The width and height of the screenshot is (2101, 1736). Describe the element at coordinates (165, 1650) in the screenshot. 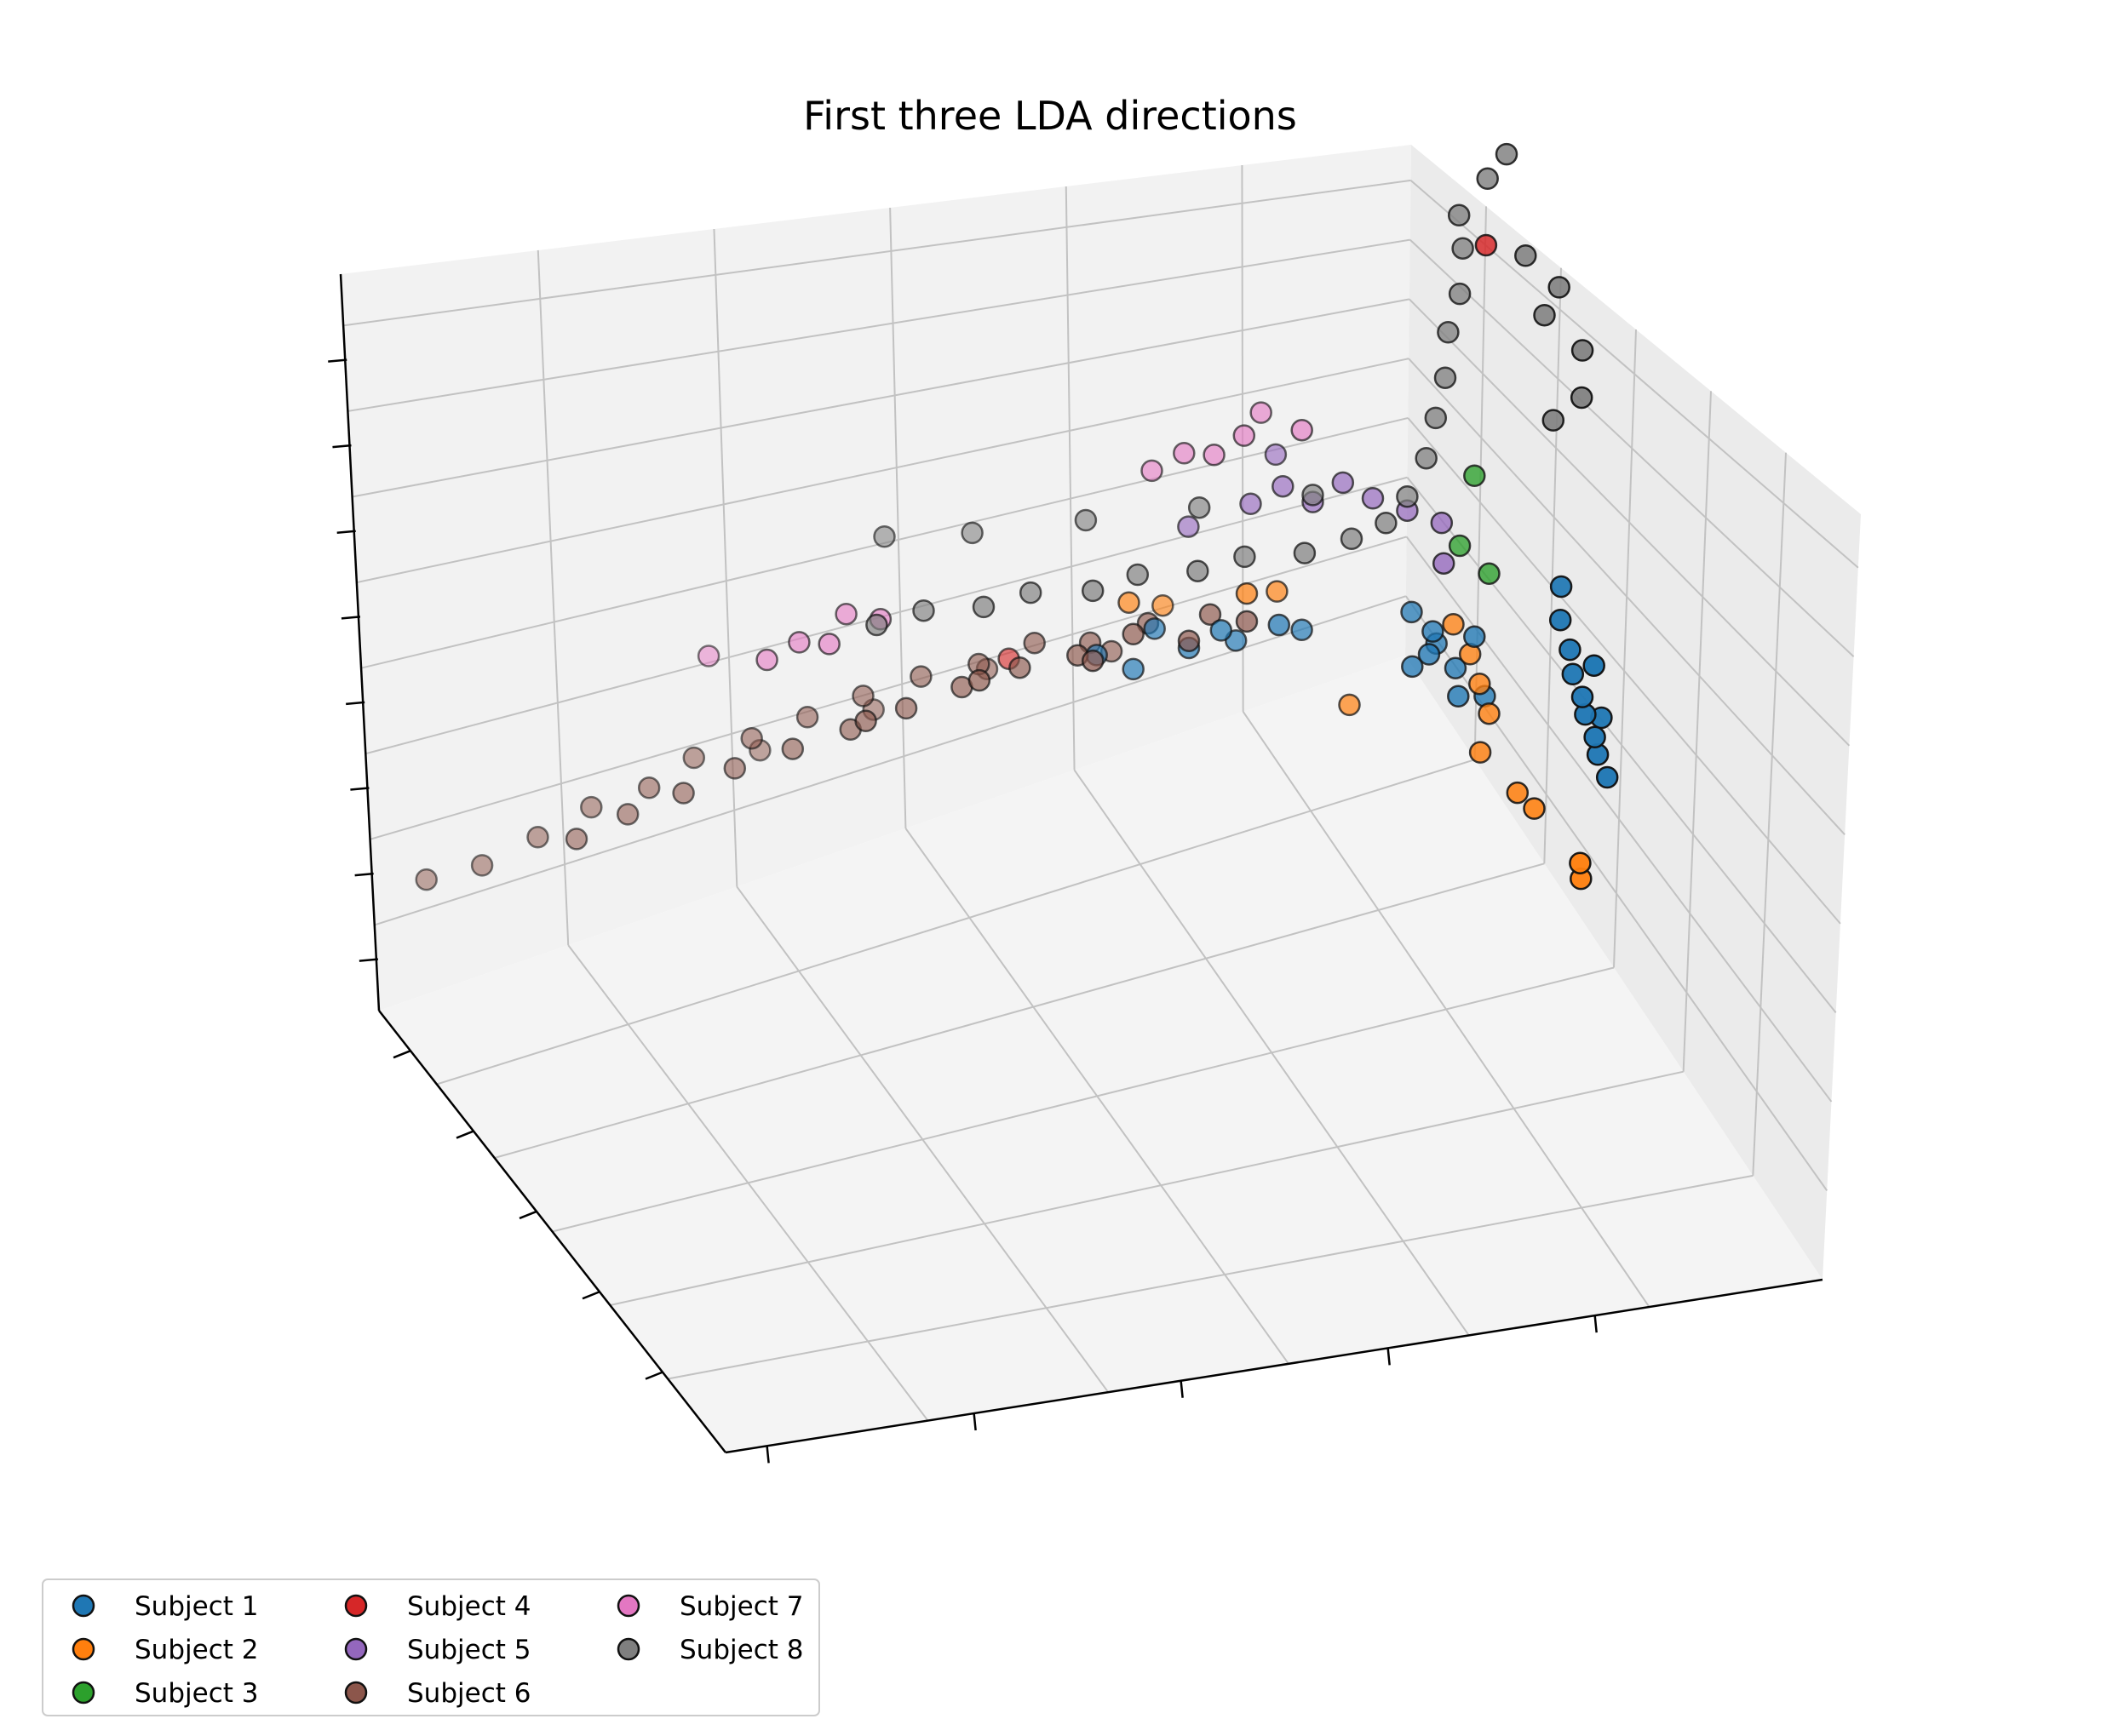

I see `legend-entry: Subject 2` at that location.